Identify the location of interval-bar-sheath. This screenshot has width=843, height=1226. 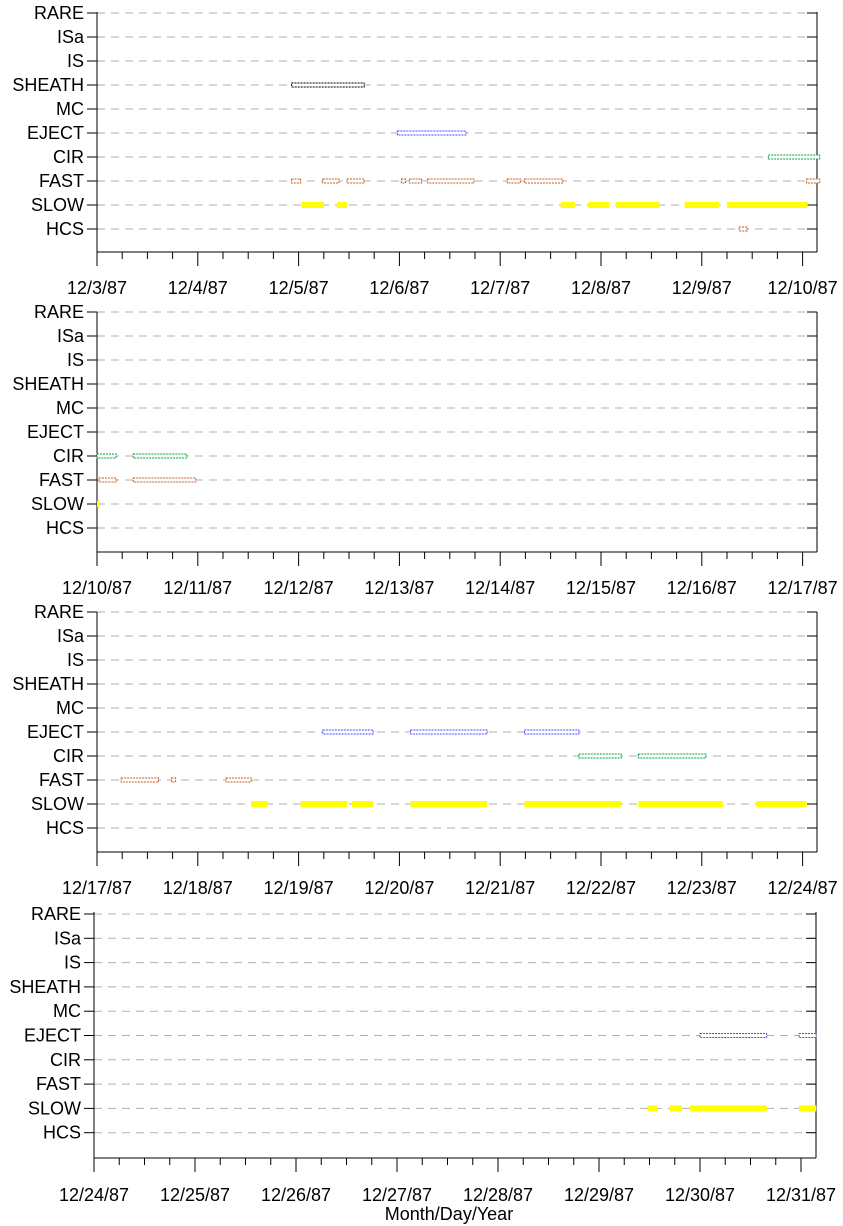
(328, 85).